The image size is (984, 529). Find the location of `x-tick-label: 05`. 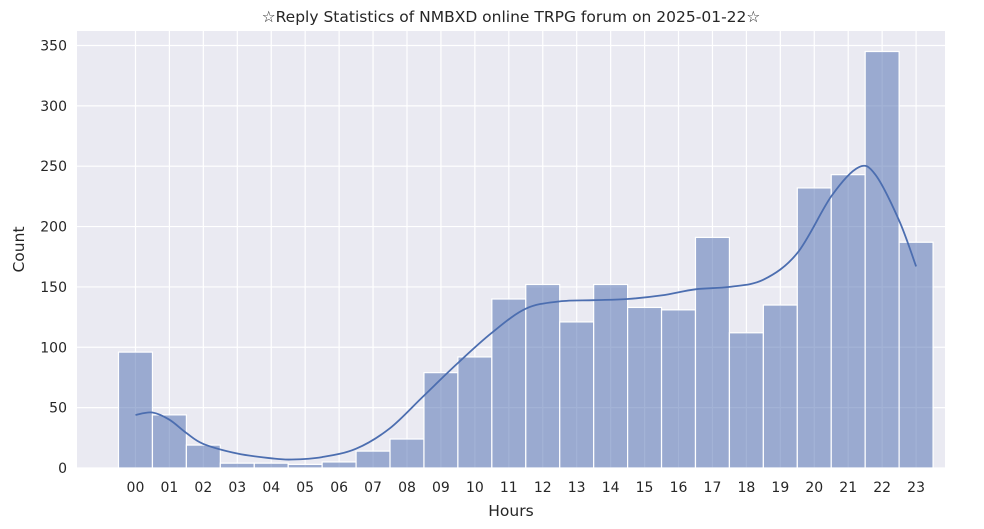

x-tick-label: 05 is located at coordinates (305, 488).